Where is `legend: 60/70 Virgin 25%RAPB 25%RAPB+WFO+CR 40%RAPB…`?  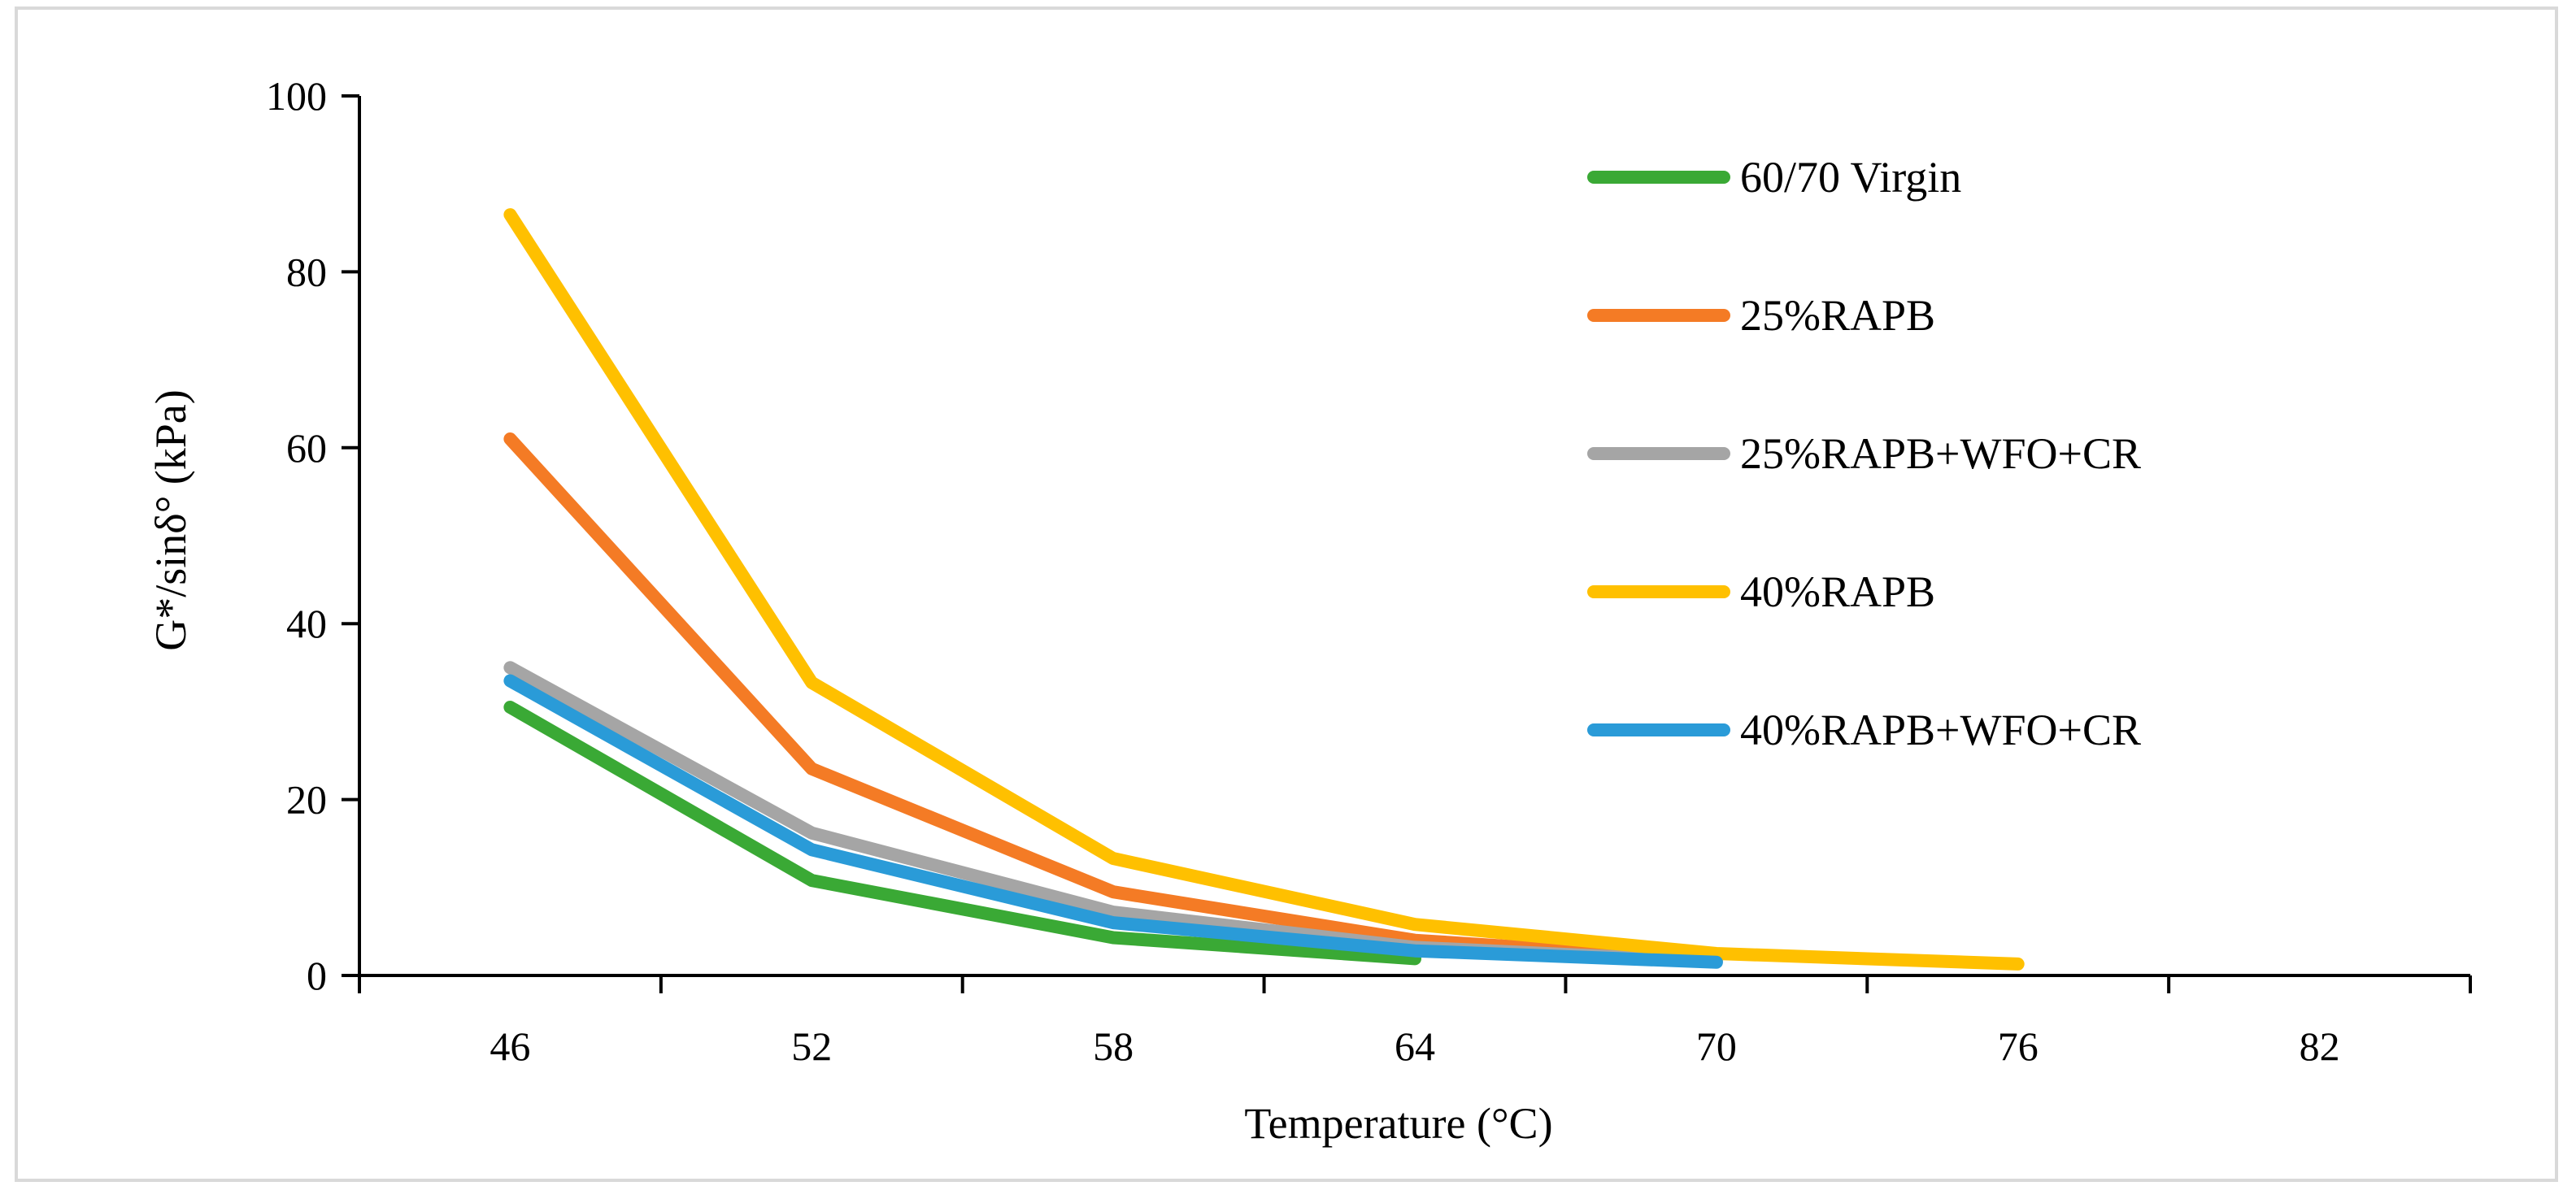 legend: 60/70 Virgin 25%RAPB 25%RAPB+WFO+CR 40%RAPB… is located at coordinates (1864, 453).